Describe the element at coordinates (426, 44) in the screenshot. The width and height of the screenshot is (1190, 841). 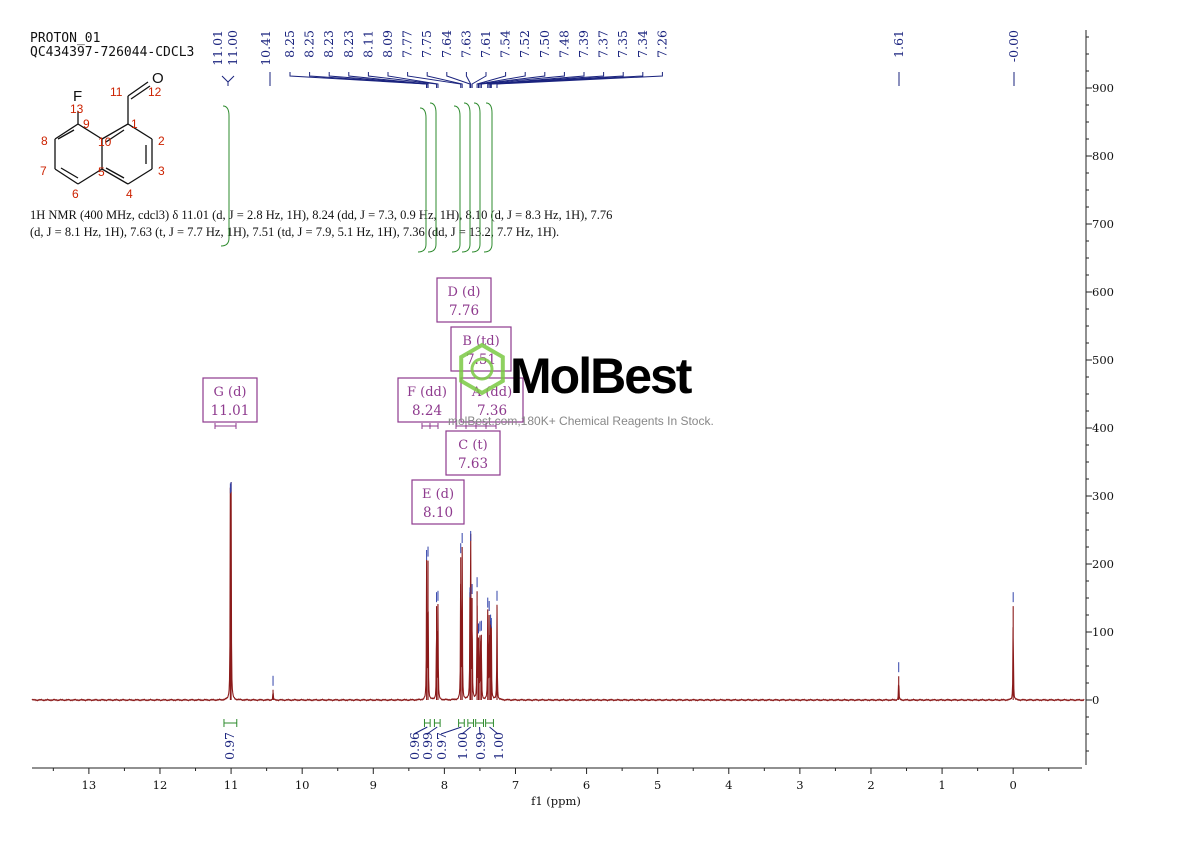
I see `peak-label: 7.75` at that location.